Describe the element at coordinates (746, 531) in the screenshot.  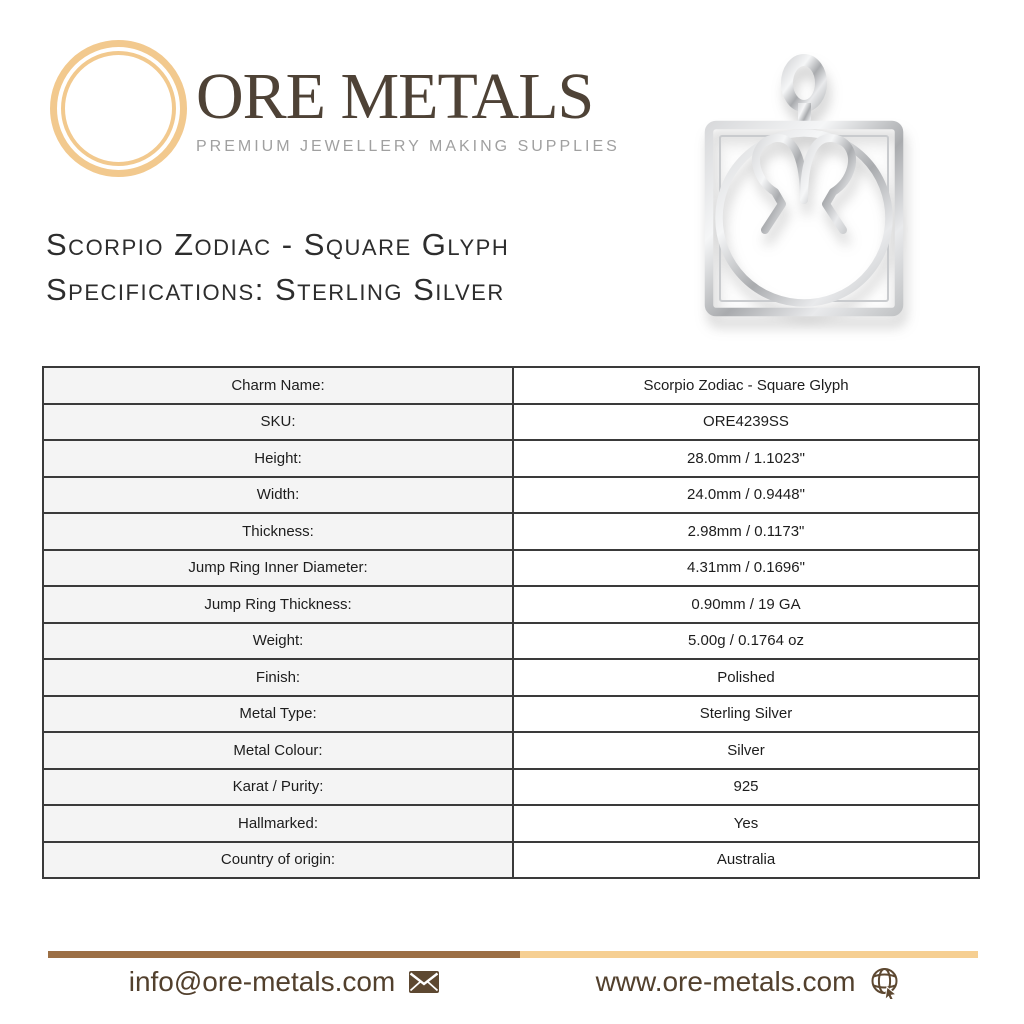
I see `spec-value-cell: 2.98mm / 0.1173"` at that location.